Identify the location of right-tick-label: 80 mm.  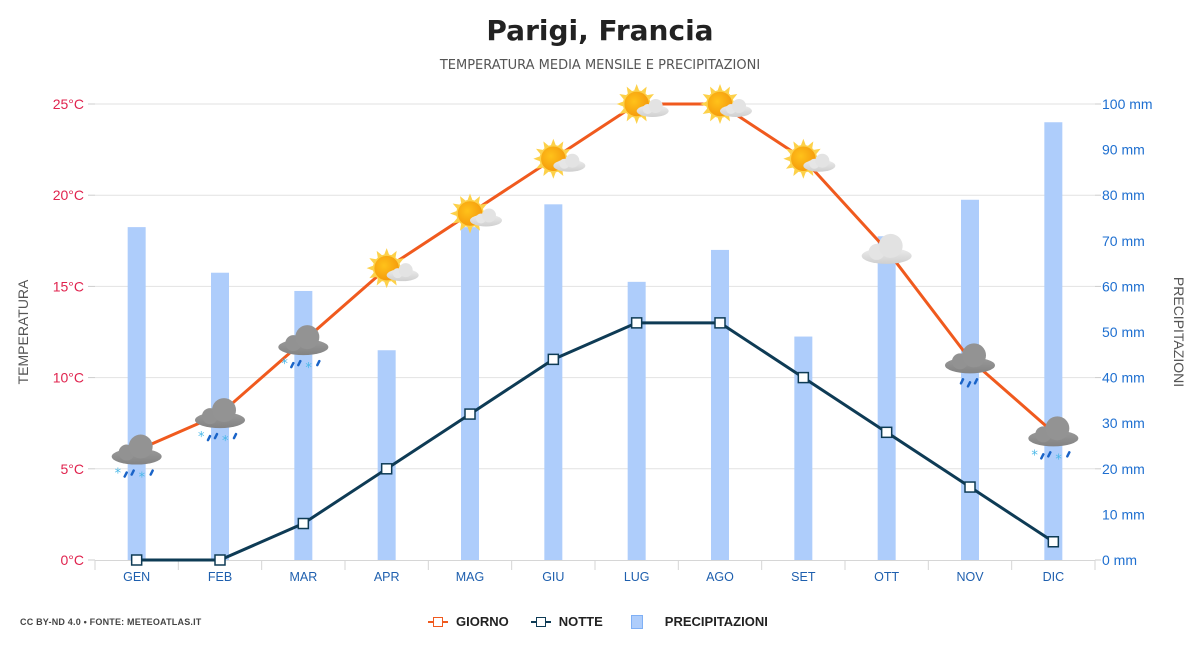
(1123, 195).